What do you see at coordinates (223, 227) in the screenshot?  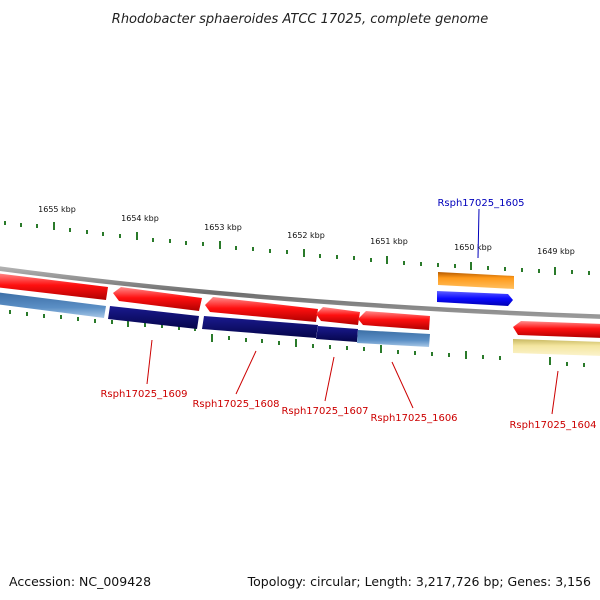 I see `kbp-label: 1653 kbp` at bounding box center [223, 227].